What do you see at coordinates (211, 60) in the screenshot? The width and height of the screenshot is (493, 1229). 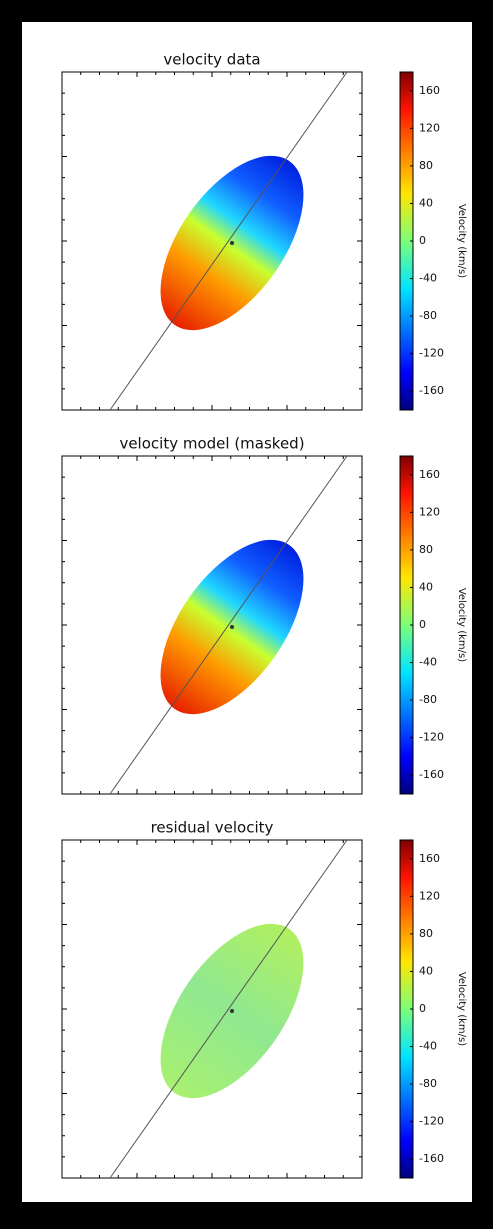 I see `panel-title: velocity data` at bounding box center [211, 60].